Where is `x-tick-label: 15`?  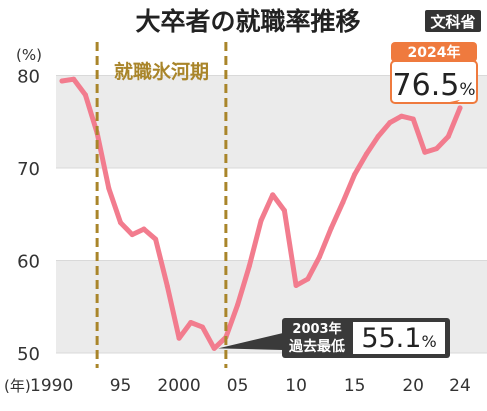 x-tick-label: 15 is located at coordinates (355, 386).